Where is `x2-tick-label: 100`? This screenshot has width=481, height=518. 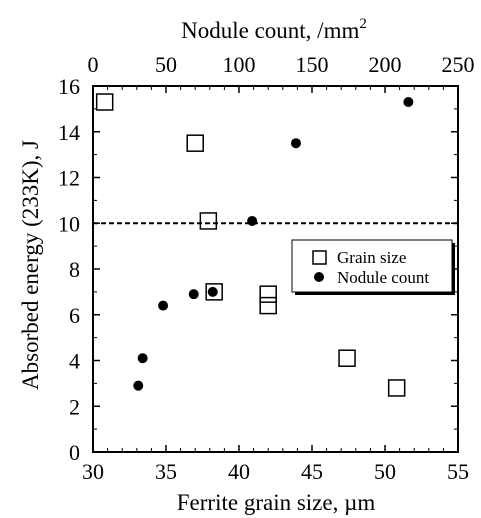 x2-tick-label: 100 is located at coordinates (239, 64).